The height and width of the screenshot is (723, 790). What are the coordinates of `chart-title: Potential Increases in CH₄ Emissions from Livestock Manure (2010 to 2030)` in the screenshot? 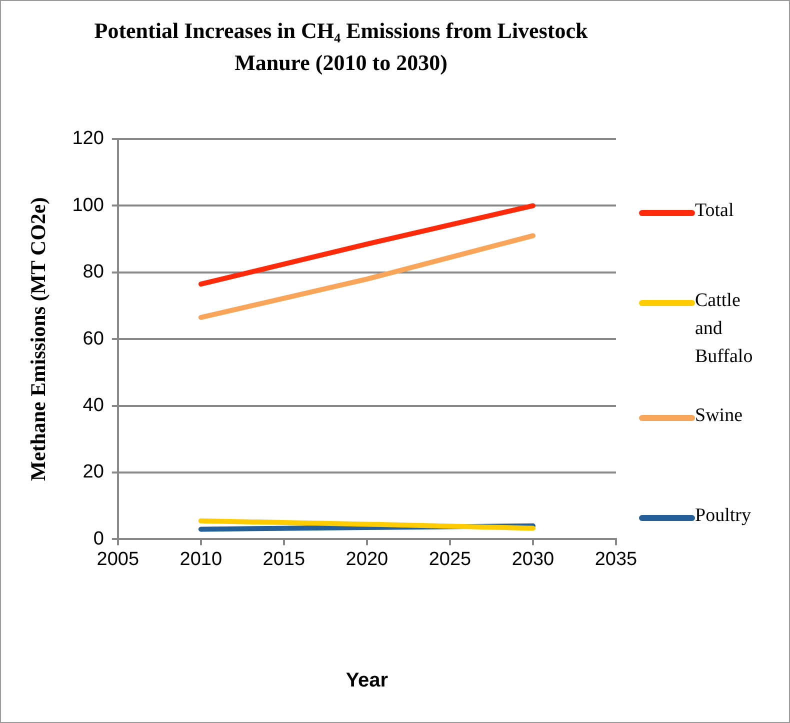 It's located at (341, 47).